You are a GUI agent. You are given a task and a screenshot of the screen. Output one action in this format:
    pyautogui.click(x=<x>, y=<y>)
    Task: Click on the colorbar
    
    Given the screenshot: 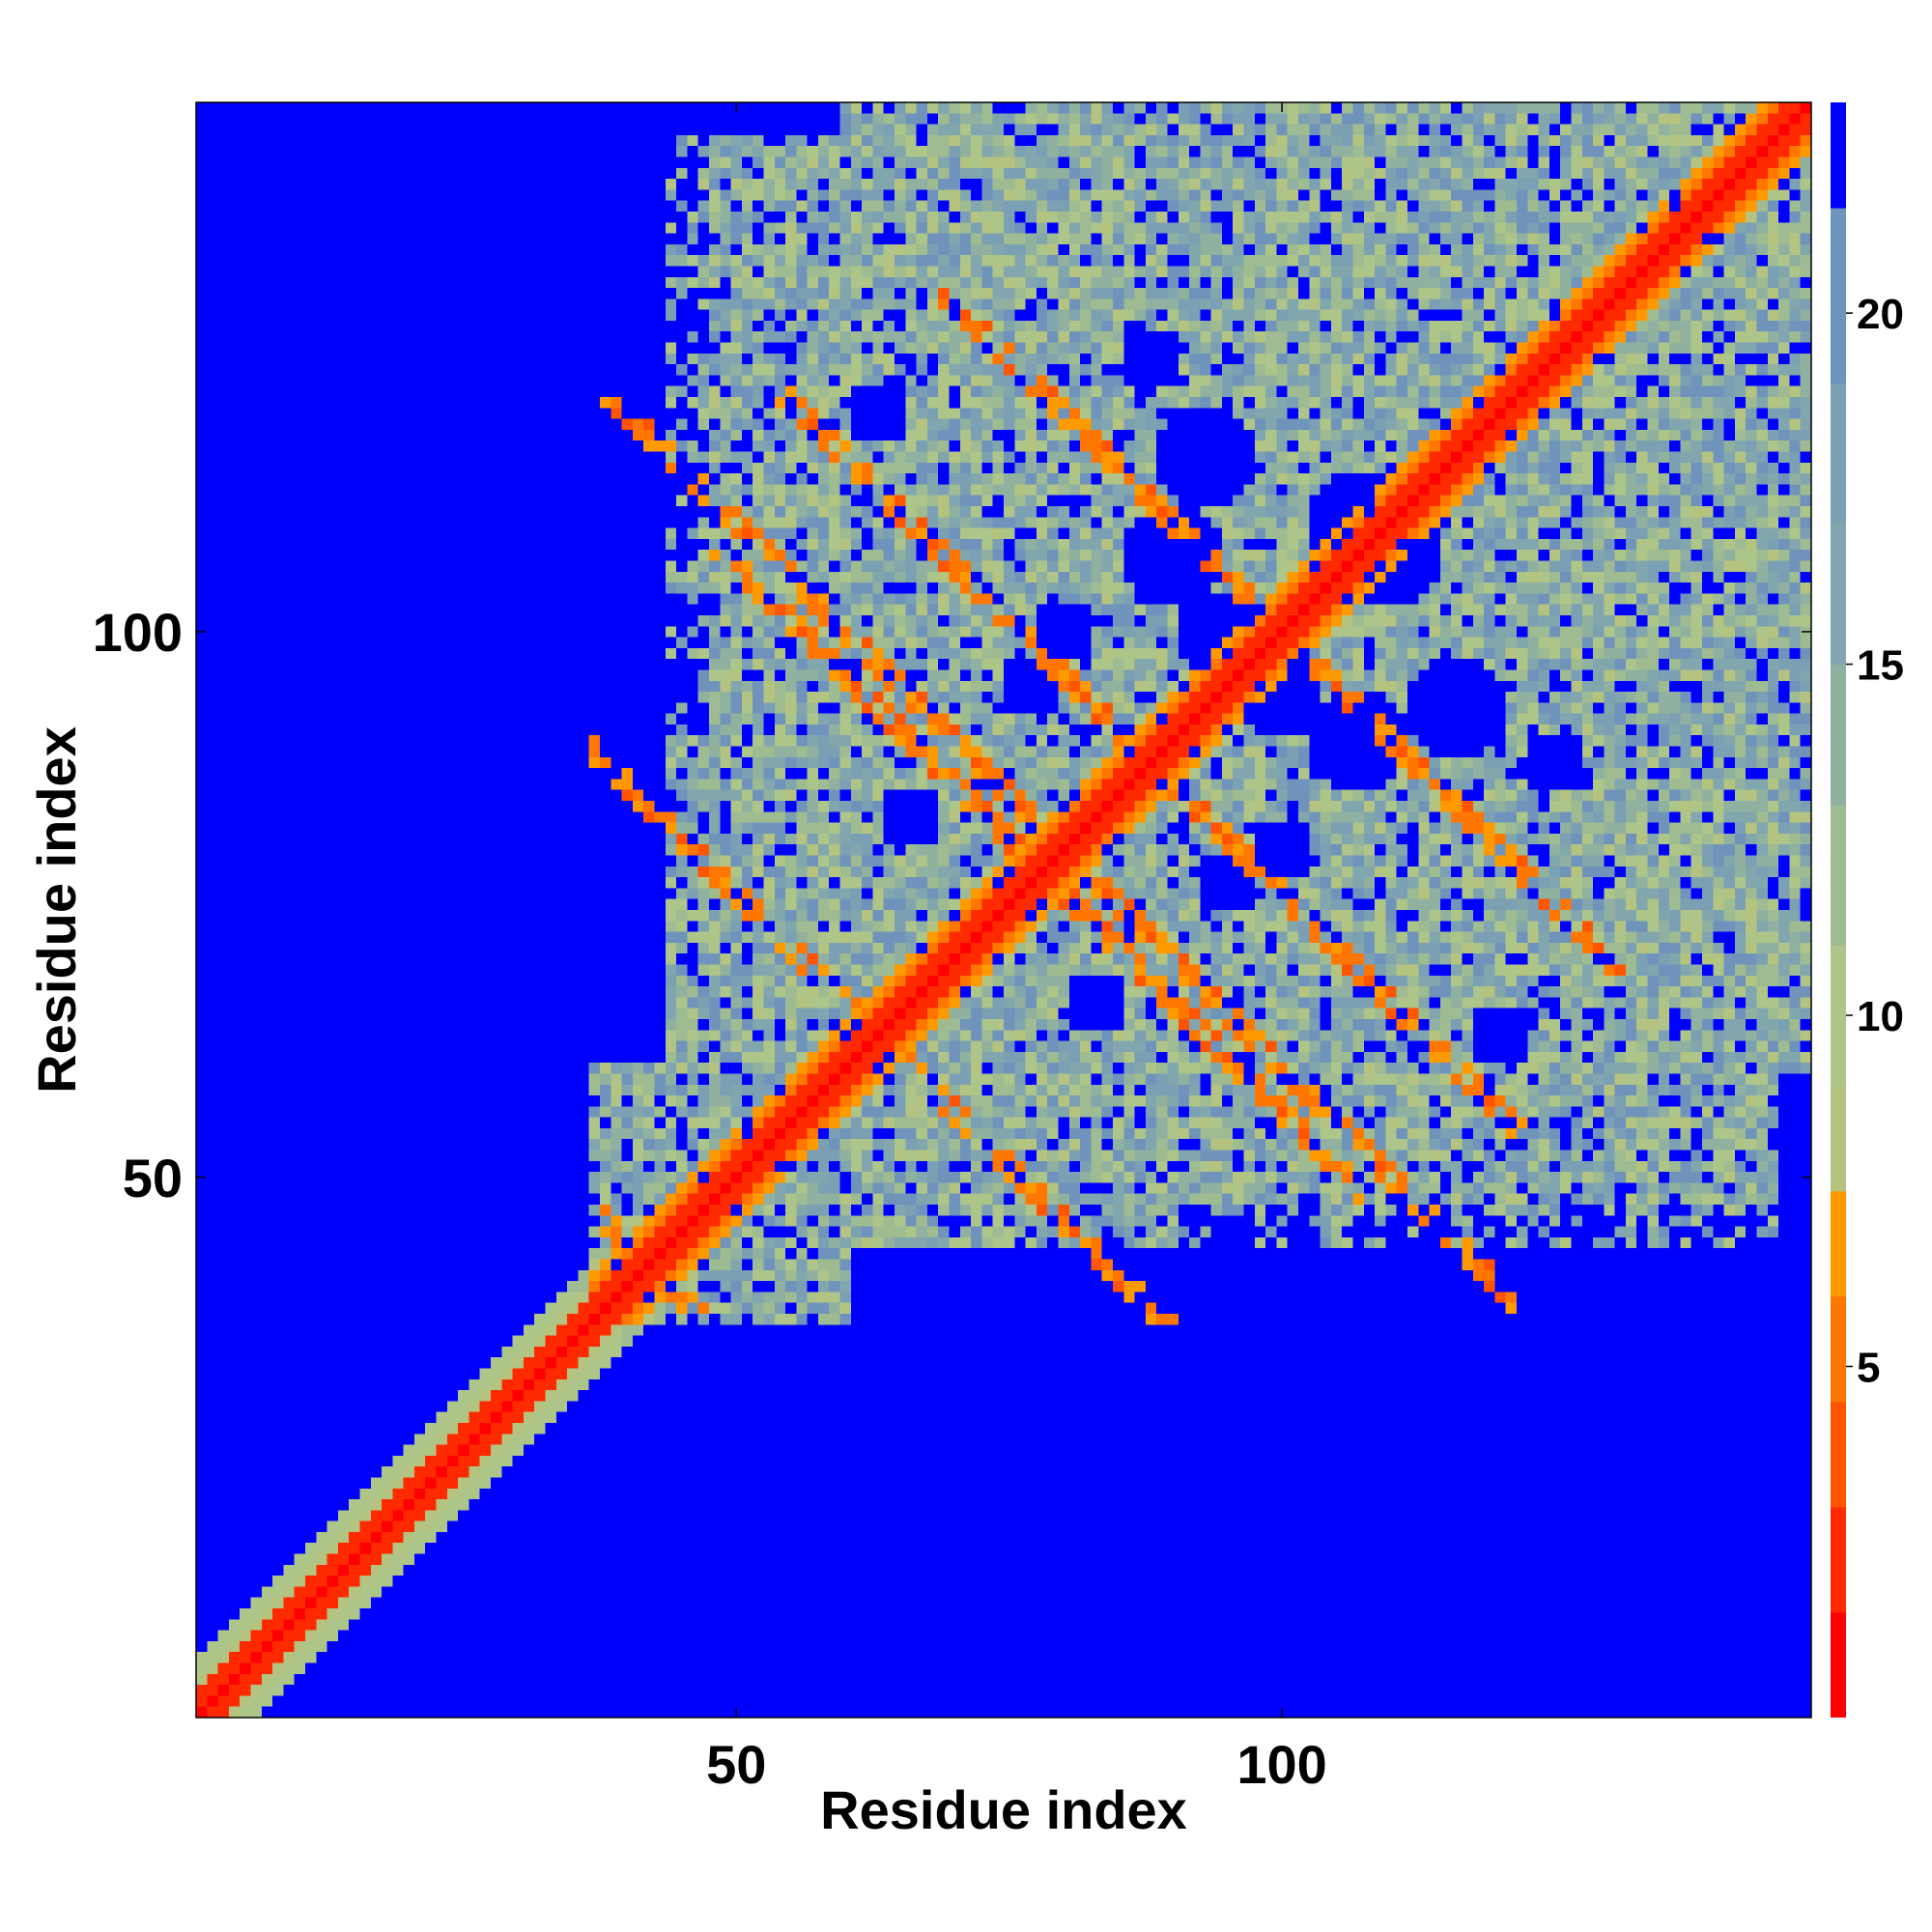 What is the action you would take?
    pyautogui.click(x=1838, y=910)
    